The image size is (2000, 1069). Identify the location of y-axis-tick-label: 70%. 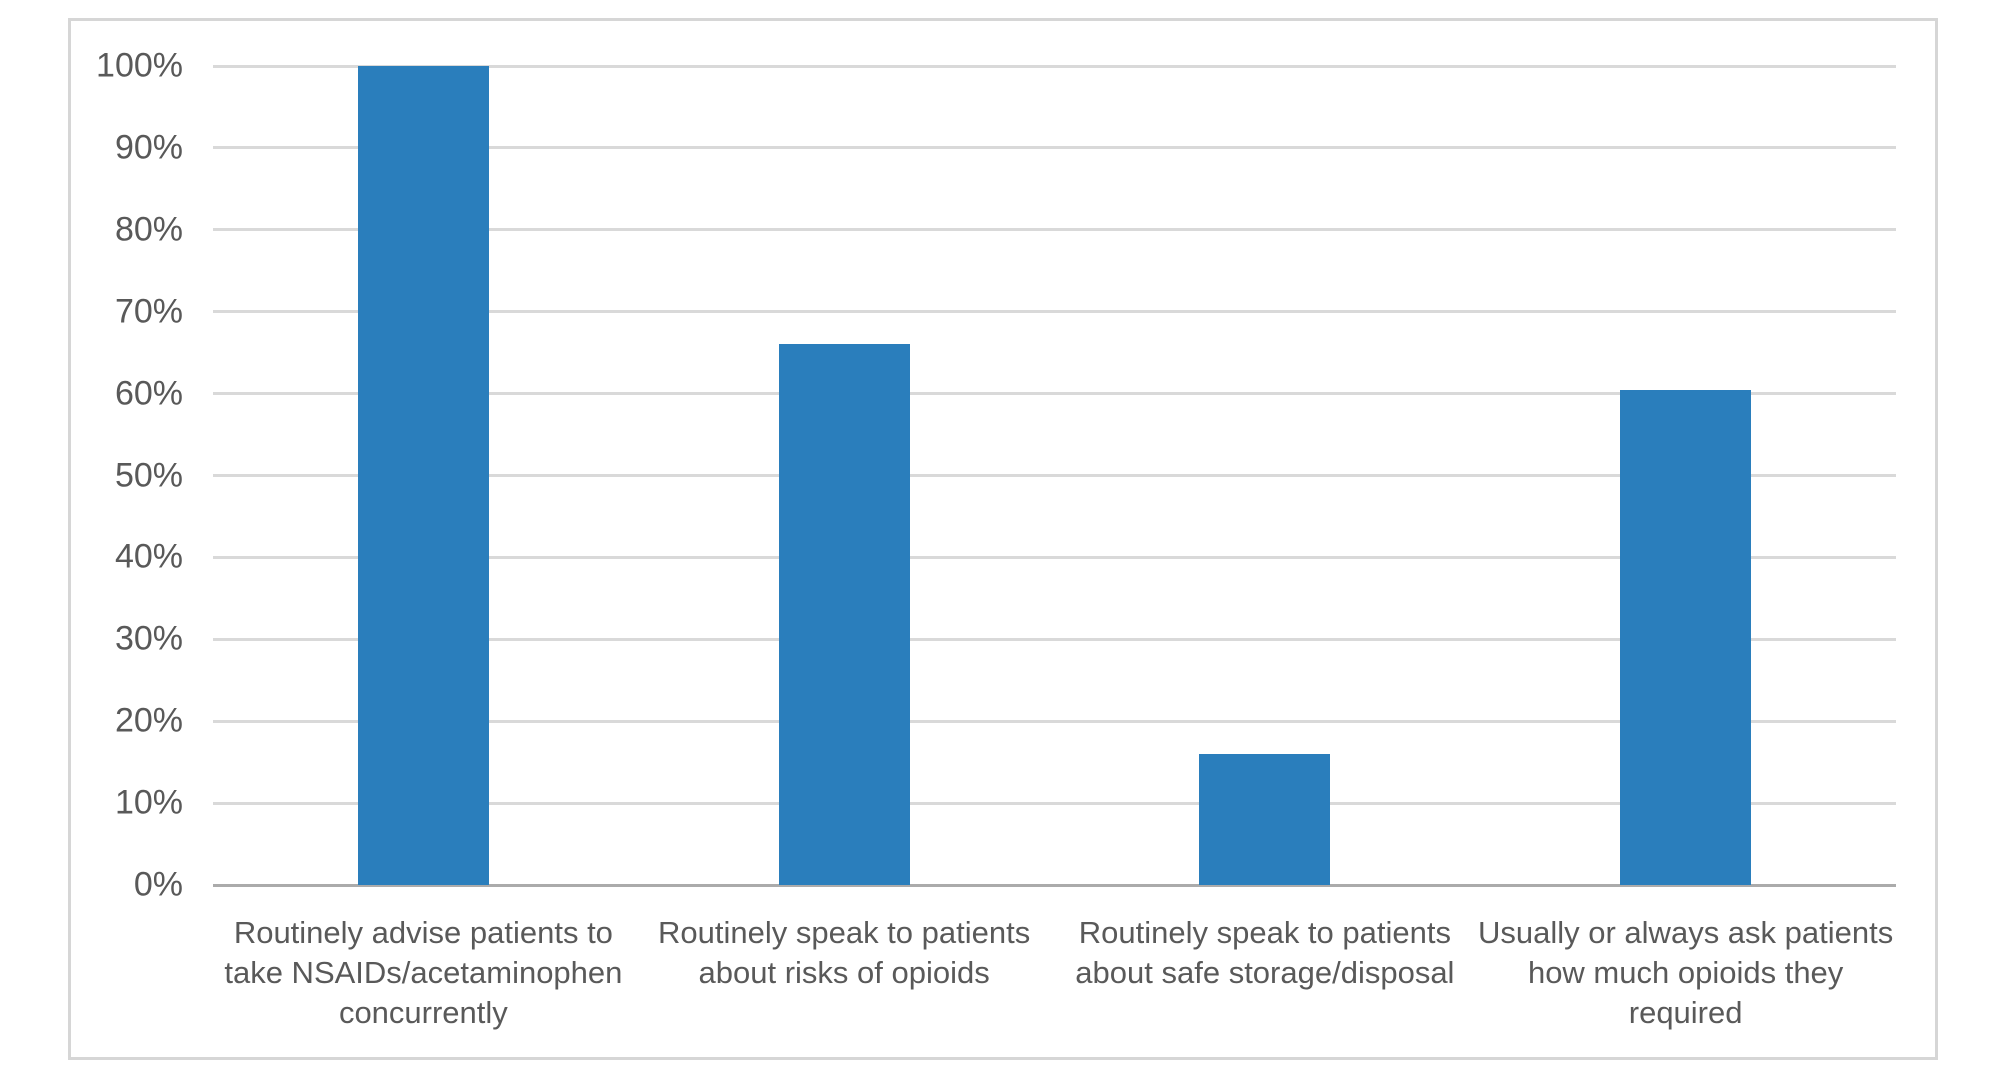
(148, 311).